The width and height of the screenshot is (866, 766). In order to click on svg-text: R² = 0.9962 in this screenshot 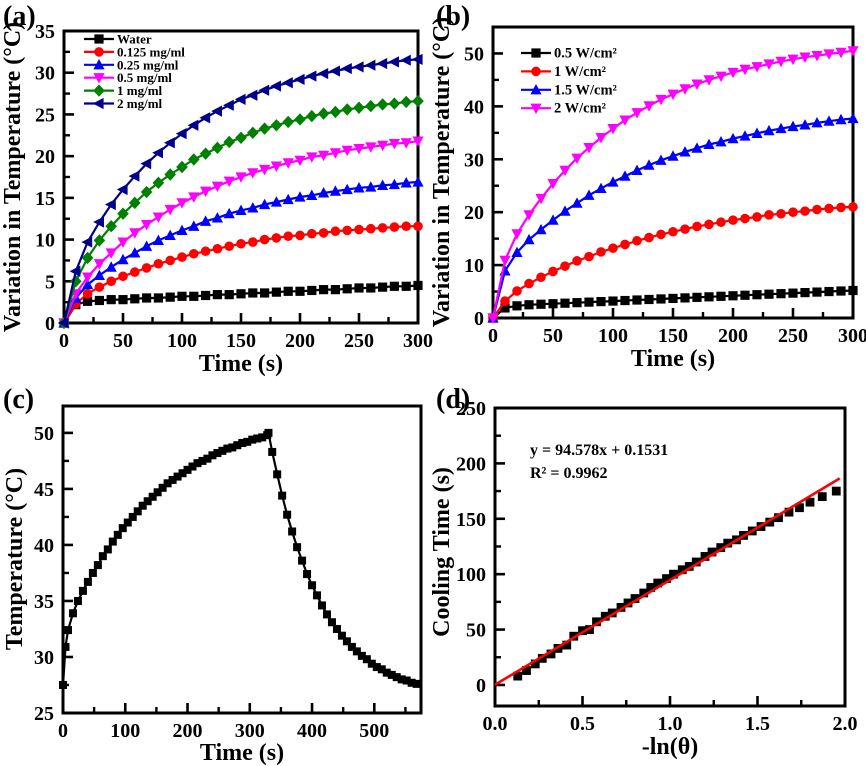, I will do `click(568, 473)`.